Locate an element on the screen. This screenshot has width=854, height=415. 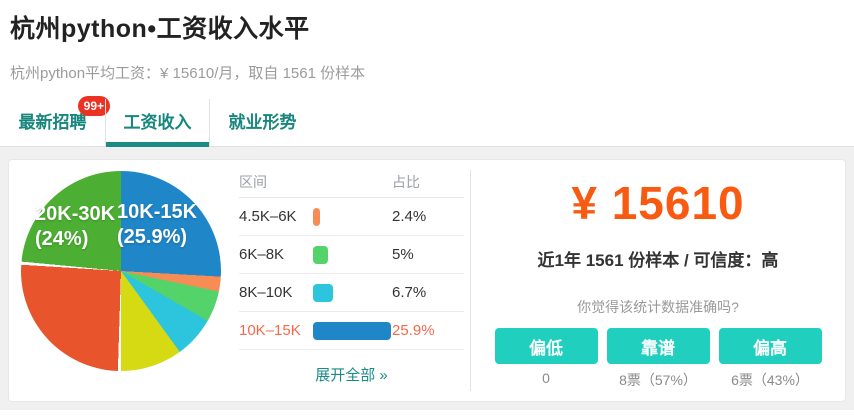
tab-label: 就业形势 is located at coordinates (262, 122).